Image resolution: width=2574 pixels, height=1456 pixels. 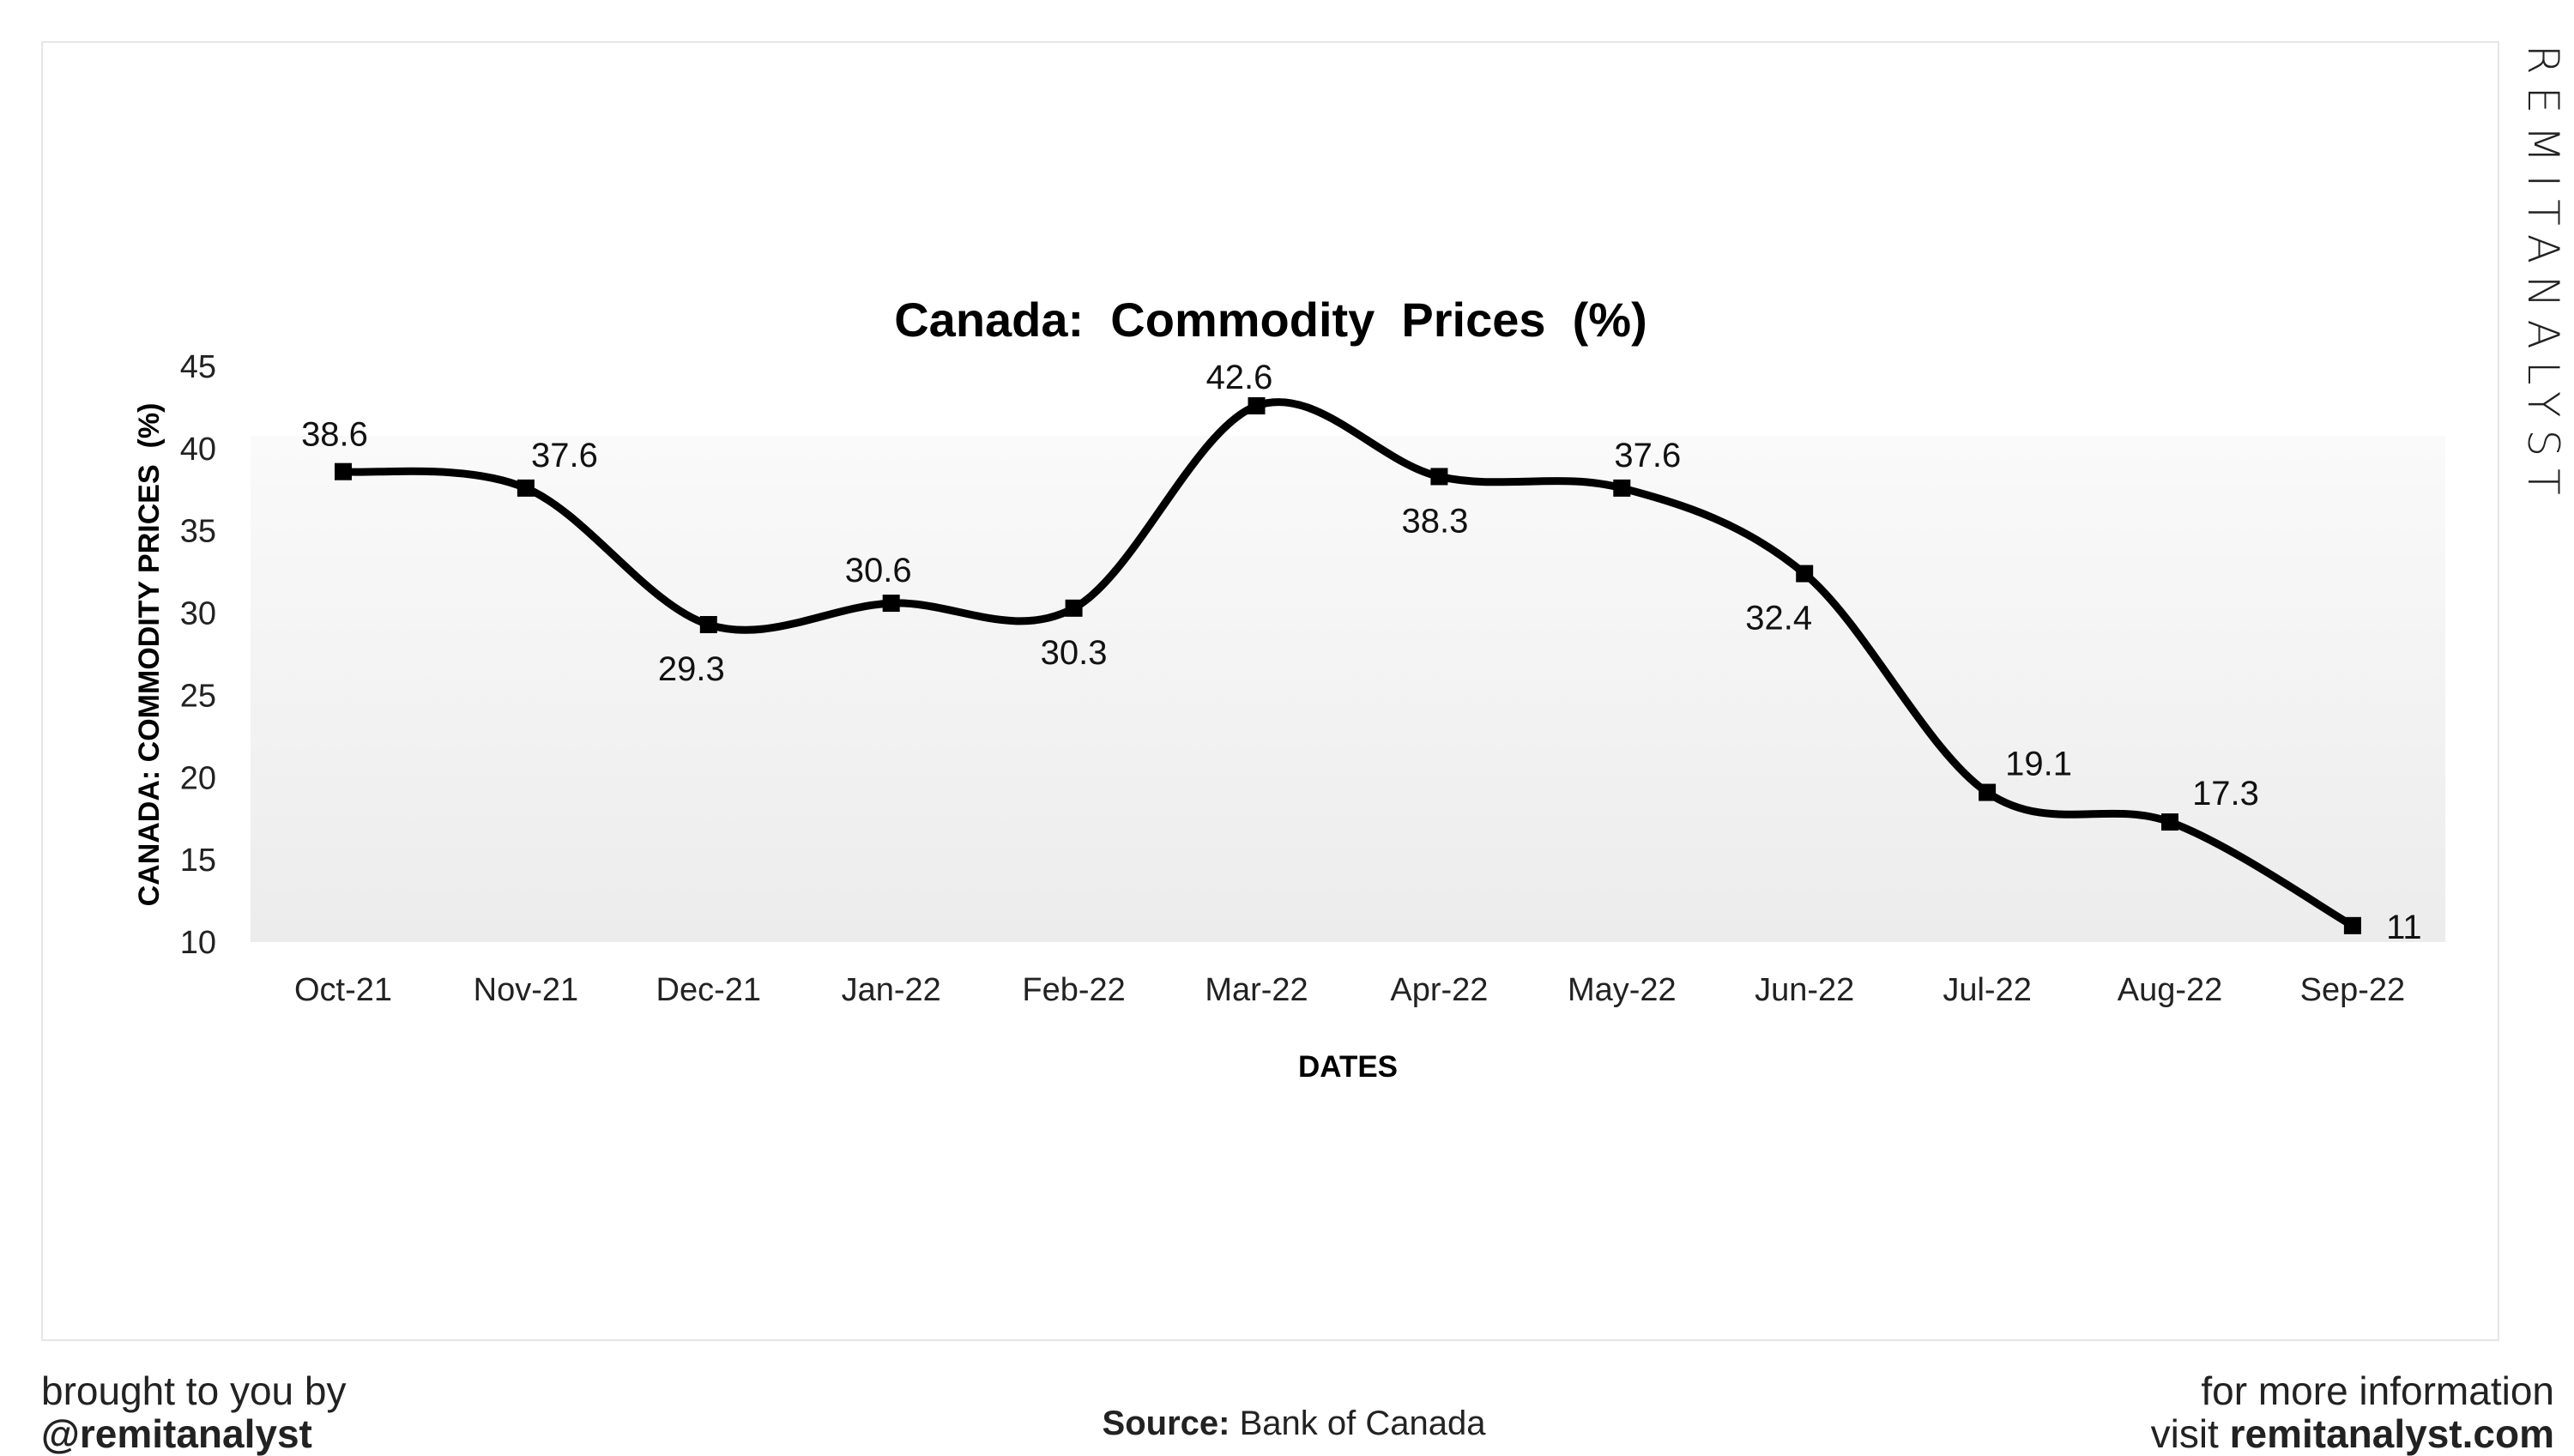 I want to click on y-tick-label: 20, so click(x=198, y=778).